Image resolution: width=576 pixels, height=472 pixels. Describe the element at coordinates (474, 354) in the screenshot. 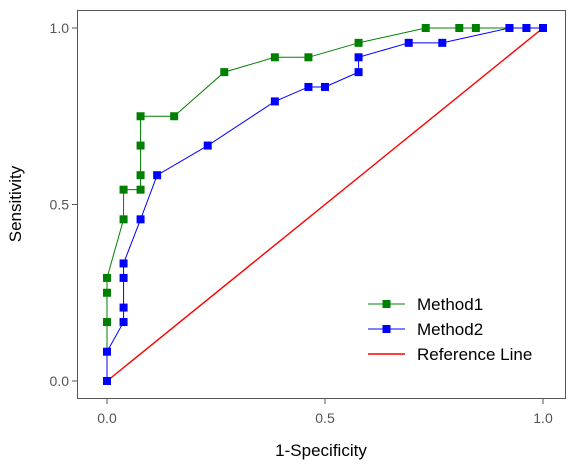

I see `legend-label-reference-line: Reference Line` at that location.